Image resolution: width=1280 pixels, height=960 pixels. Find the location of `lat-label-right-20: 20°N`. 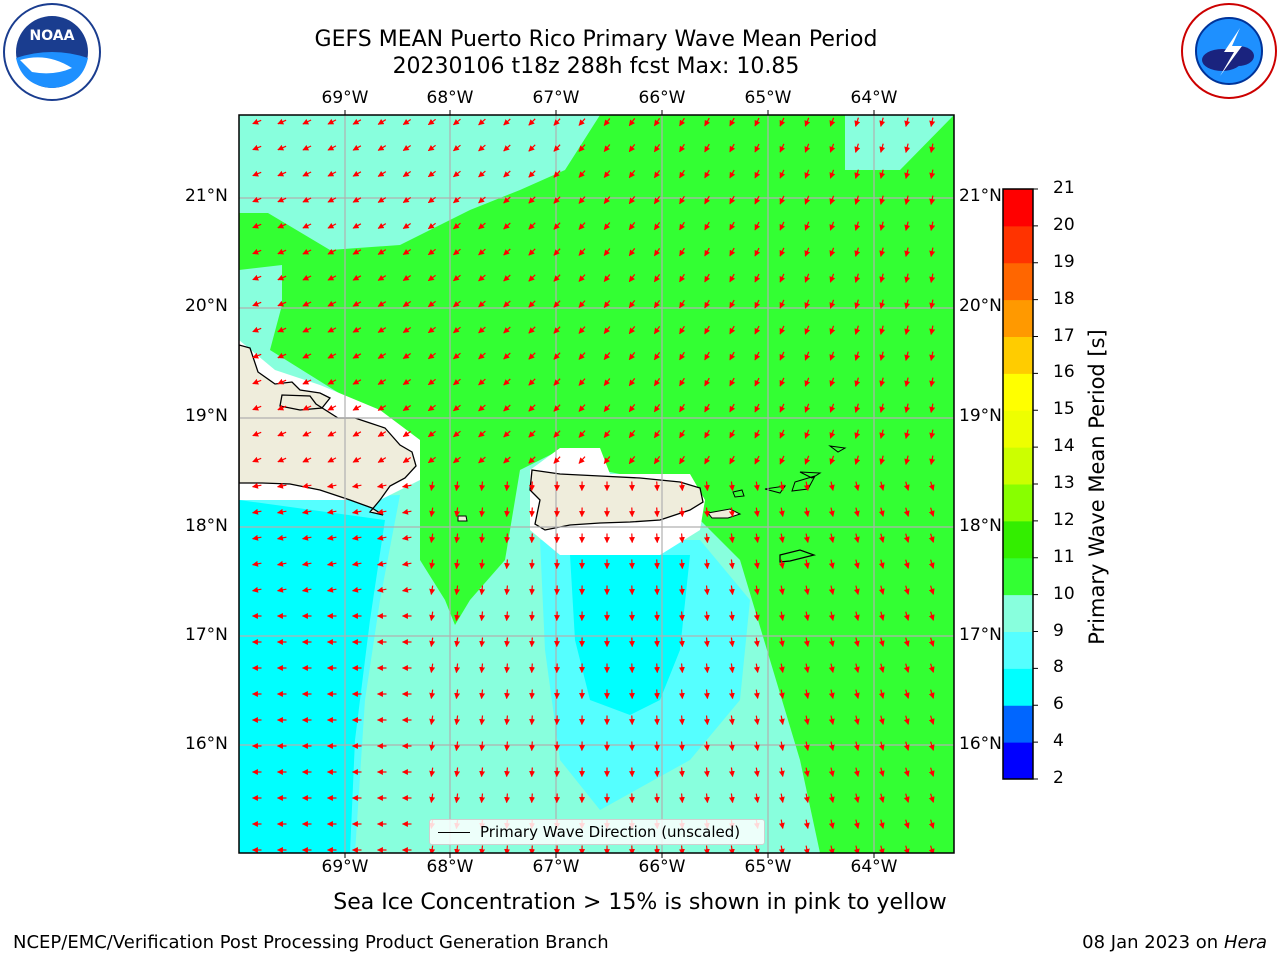

lat-label-right-20: 20°N is located at coordinates (980, 306).